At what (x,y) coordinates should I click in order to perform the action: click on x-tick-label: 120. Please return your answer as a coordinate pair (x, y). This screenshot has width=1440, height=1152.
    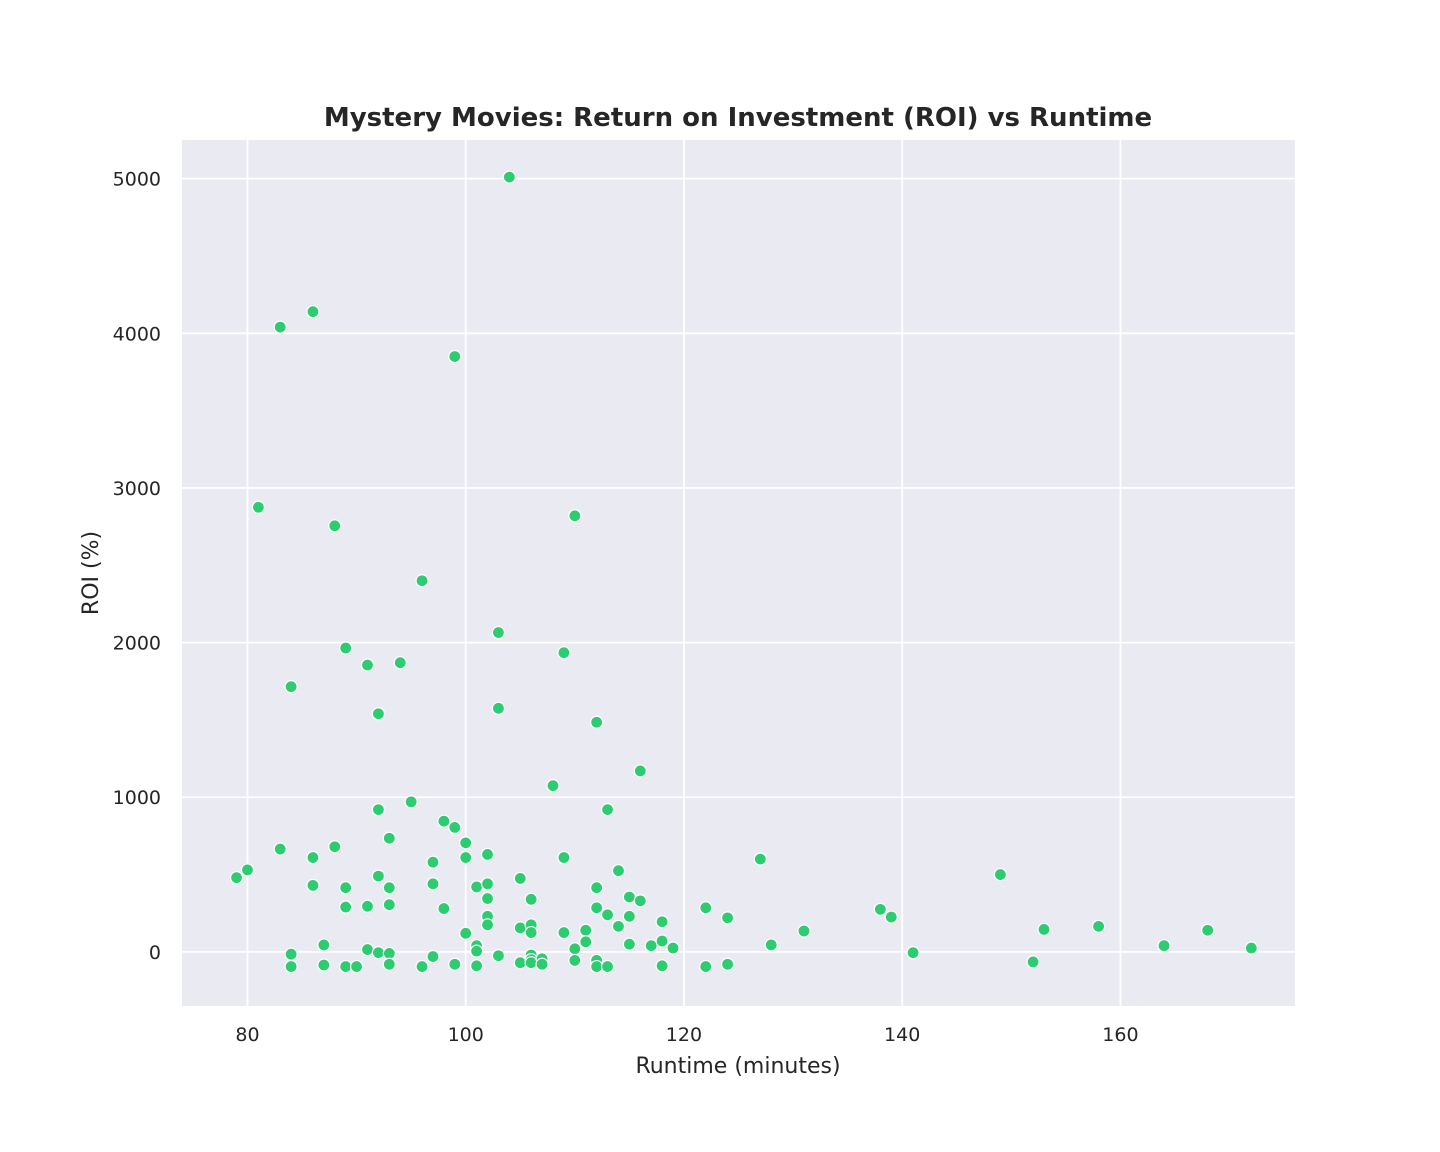
    Looking at the image, I should click on (684, 1035).